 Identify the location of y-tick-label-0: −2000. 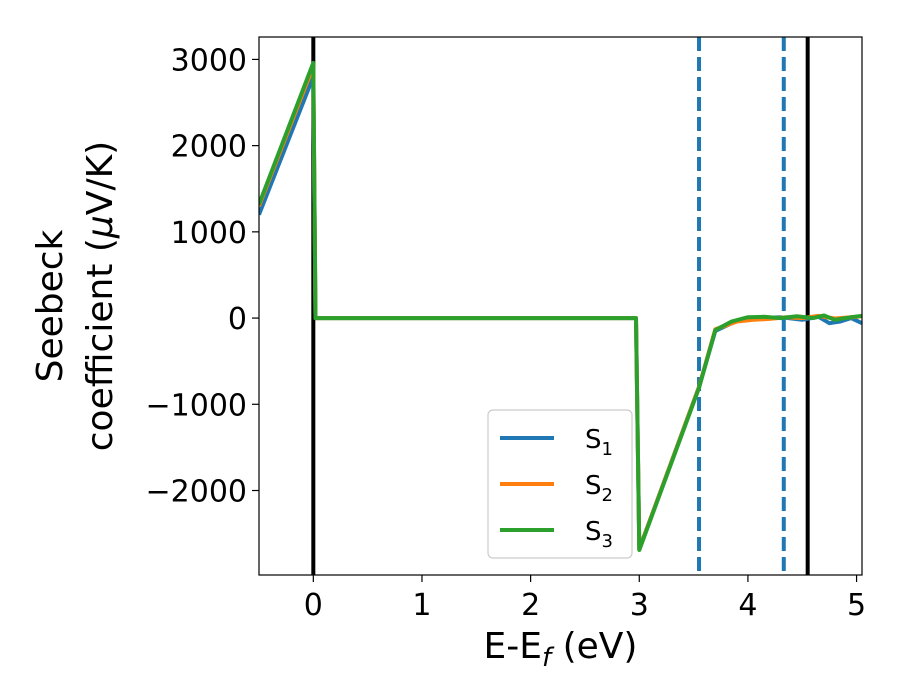
(196, 492).